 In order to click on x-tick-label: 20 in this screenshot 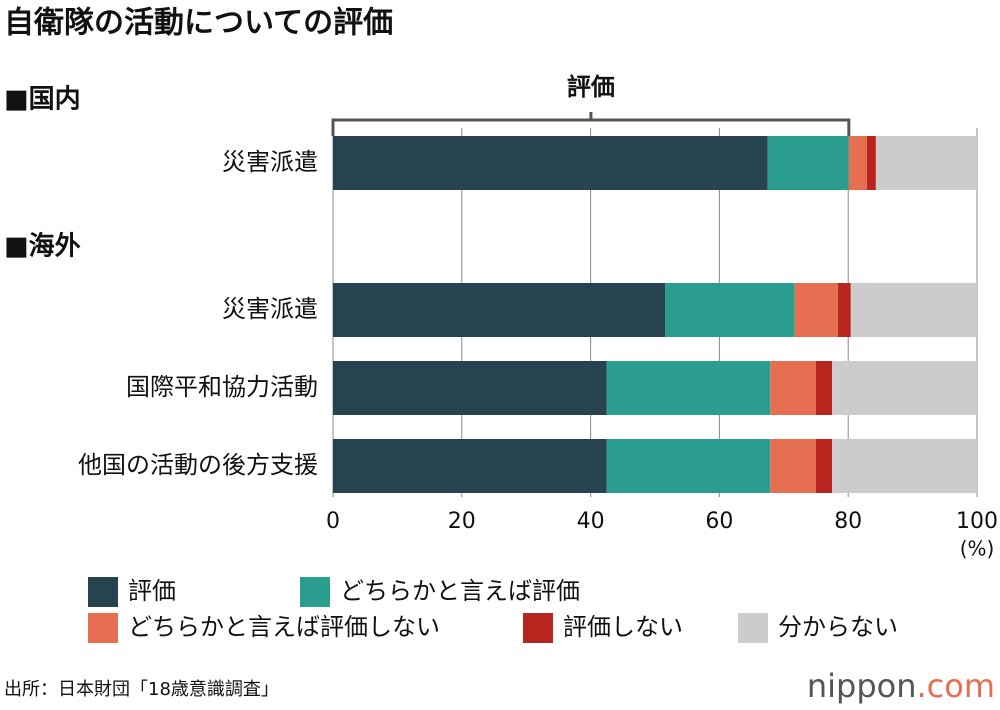, I will do `click(462, 521)`.